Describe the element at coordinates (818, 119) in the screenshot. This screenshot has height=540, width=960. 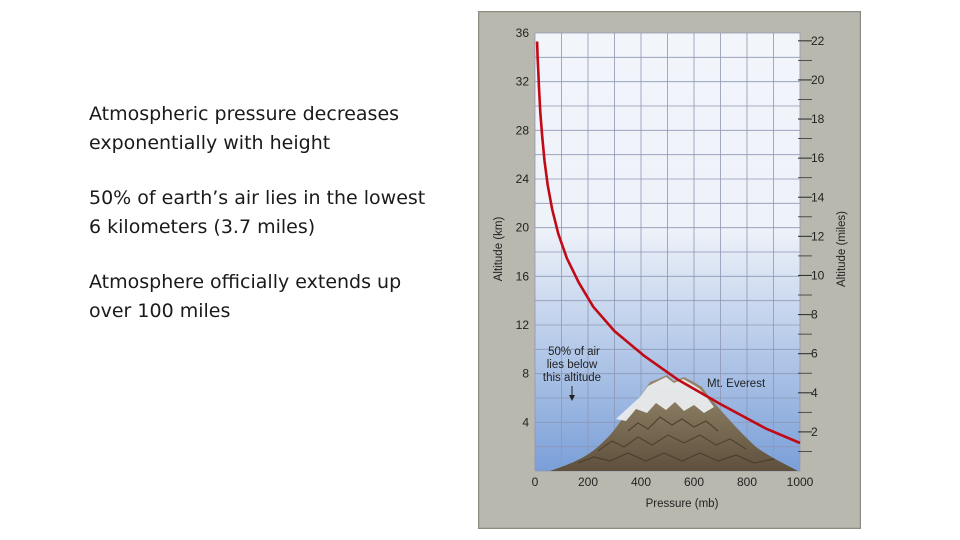
I see `y-right-tick-label: 18` at that location.